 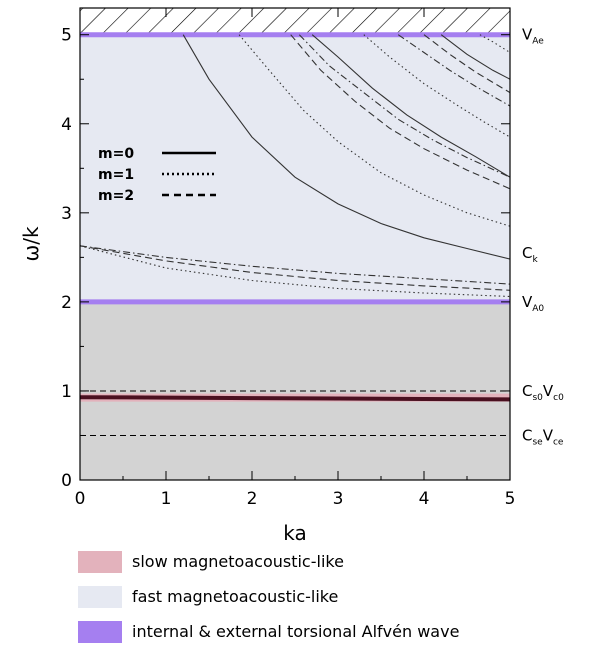 I want to click on annotation-2: VA0, so click(x=533, y=303).